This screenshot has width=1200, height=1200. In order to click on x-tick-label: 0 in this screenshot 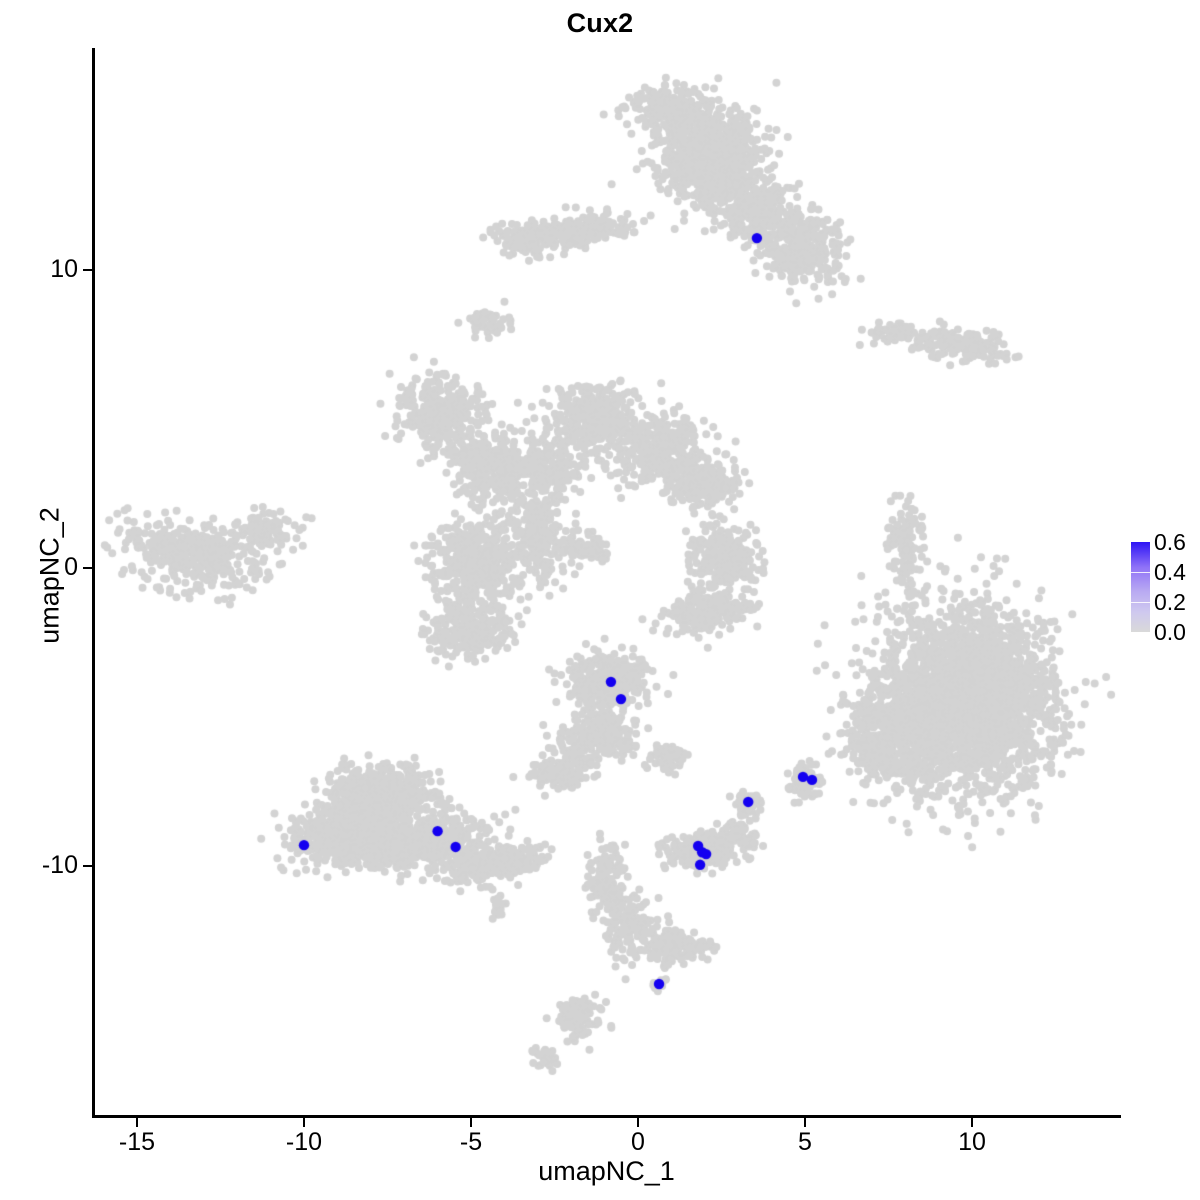, I will do `click(638, 1142)`.